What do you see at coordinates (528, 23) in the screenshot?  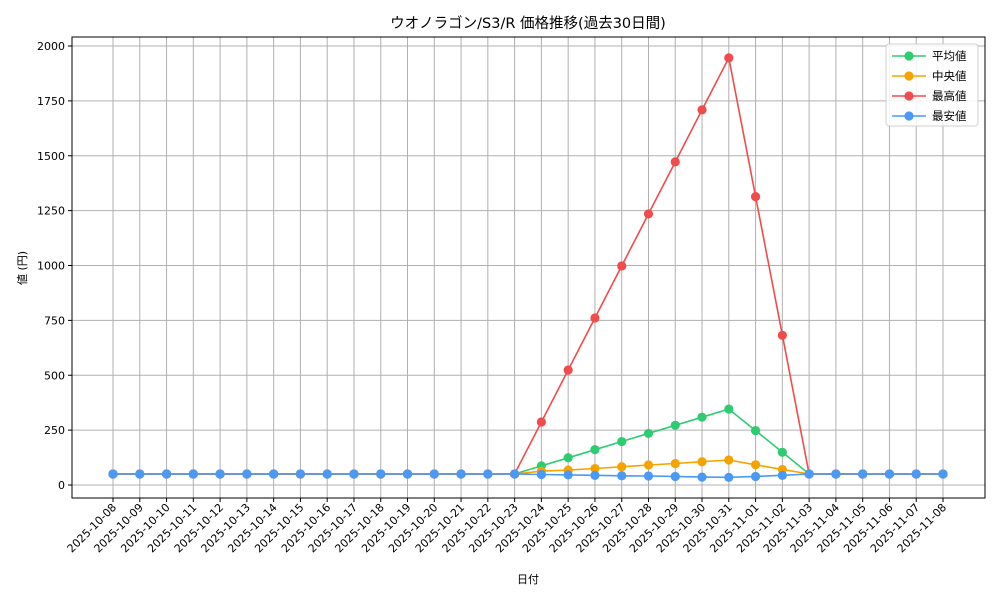 I see `chart-title: ウオノラゴン/S3/R 価格推移(過去30日間)` at bounding box center [528, 23].